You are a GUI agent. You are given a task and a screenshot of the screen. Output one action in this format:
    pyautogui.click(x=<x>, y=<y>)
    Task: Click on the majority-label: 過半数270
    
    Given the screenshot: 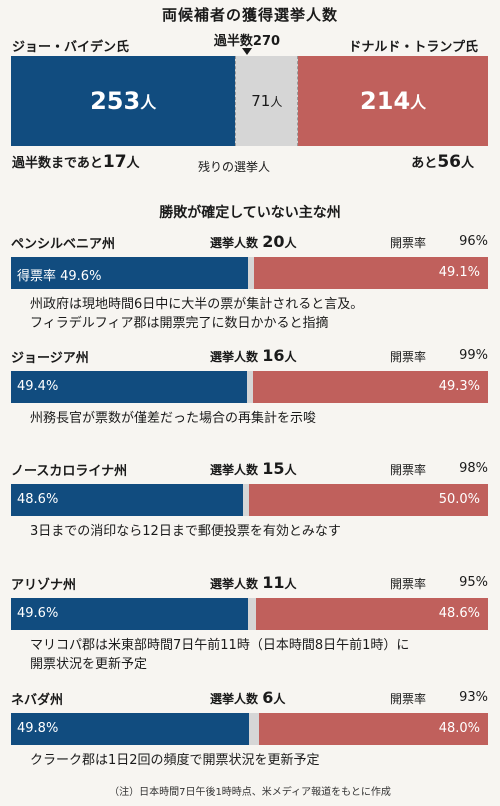 What is the action you would take?
    pyautogui.click(x=247, y=41)
    